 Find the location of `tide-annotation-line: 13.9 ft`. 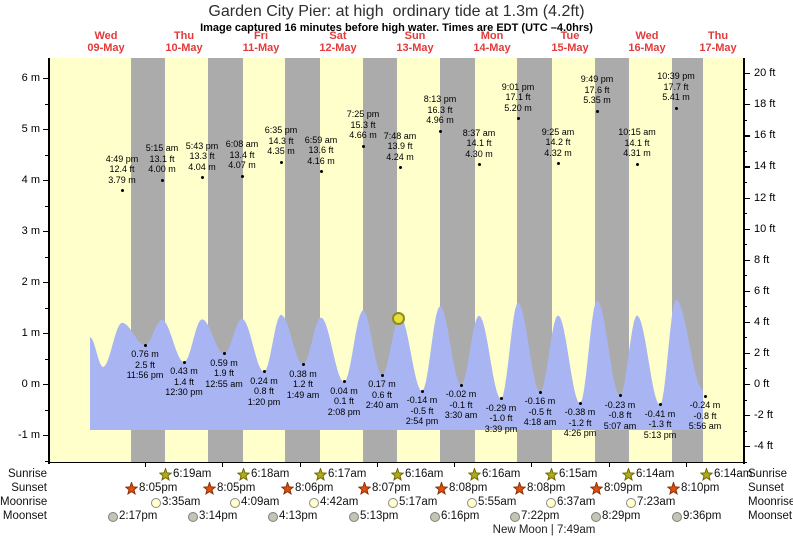

tide-annotation-line: 13.9 ft is located at coordinates (400, 146).